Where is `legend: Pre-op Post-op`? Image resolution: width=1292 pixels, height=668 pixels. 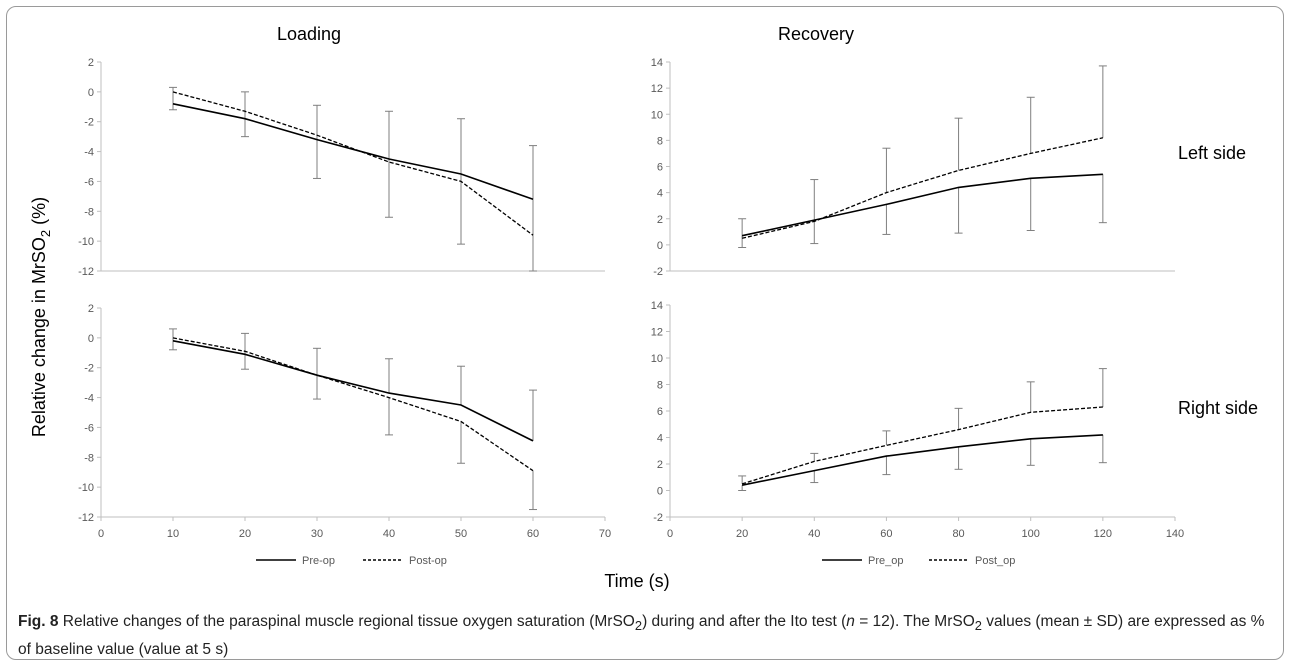
legend: Pre-op Post-op is located at coordinates (351, 561).